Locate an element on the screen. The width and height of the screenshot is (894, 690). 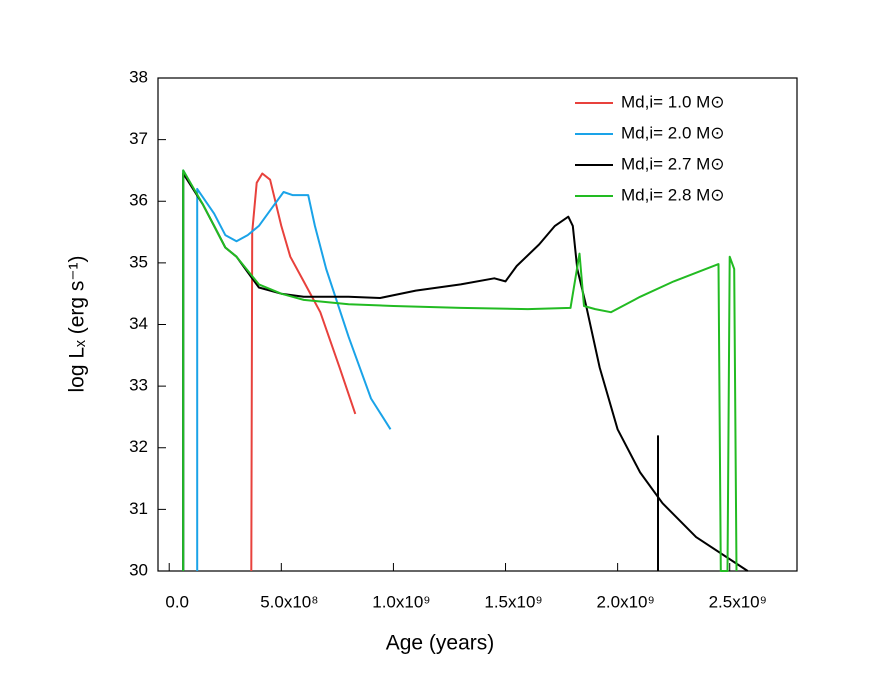
y-axis-label: log Lₓ (erg s⁻¹) is located at coordinates (77, 323).